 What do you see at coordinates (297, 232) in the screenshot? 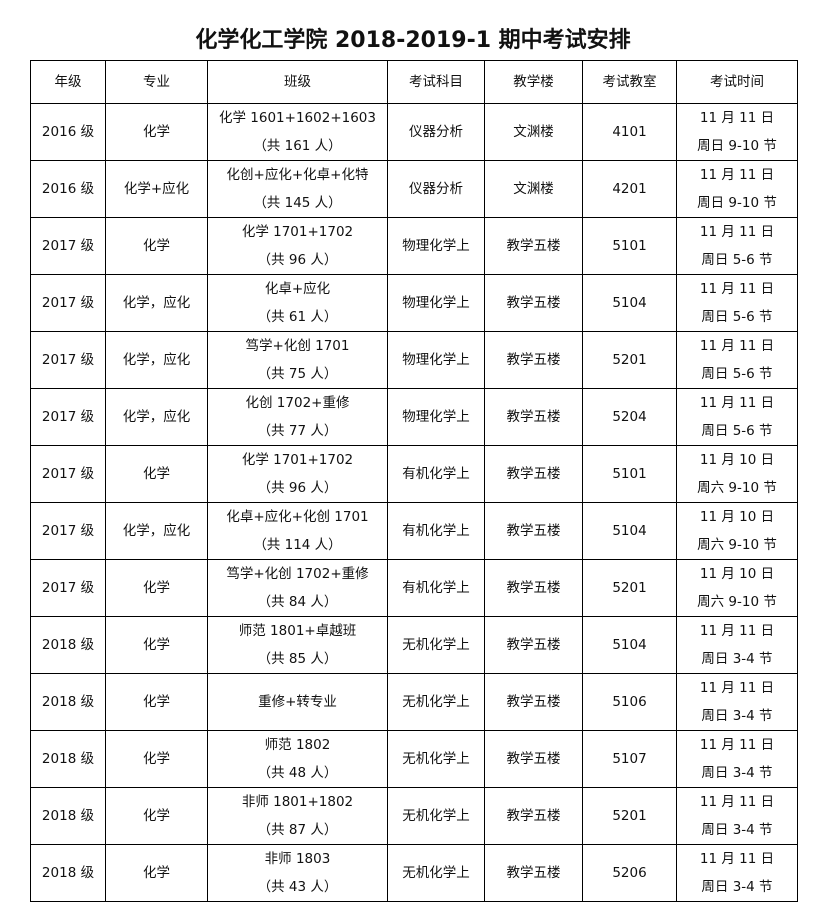
I see `class-text: 化学 1701+1702` at bounding box center [297, 232].